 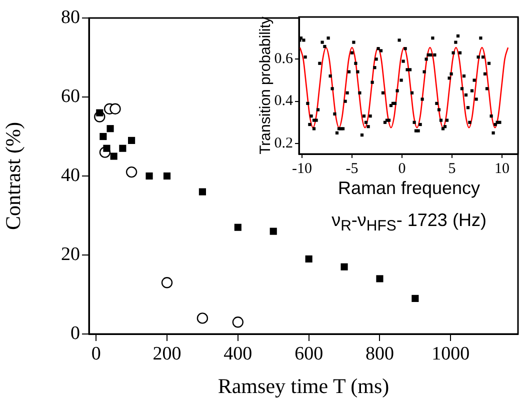 I want to click on x-tick-label: 800, so click(x=379, y=353).